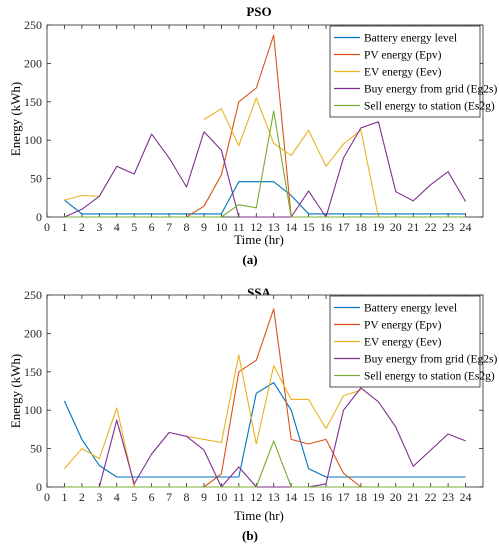 The height and width of the screenshot is (550, 499). What do you see at coordinates (250, 535) in the screenshot?
I see `figure-caption: (b)` at bounding box center [250, 535].